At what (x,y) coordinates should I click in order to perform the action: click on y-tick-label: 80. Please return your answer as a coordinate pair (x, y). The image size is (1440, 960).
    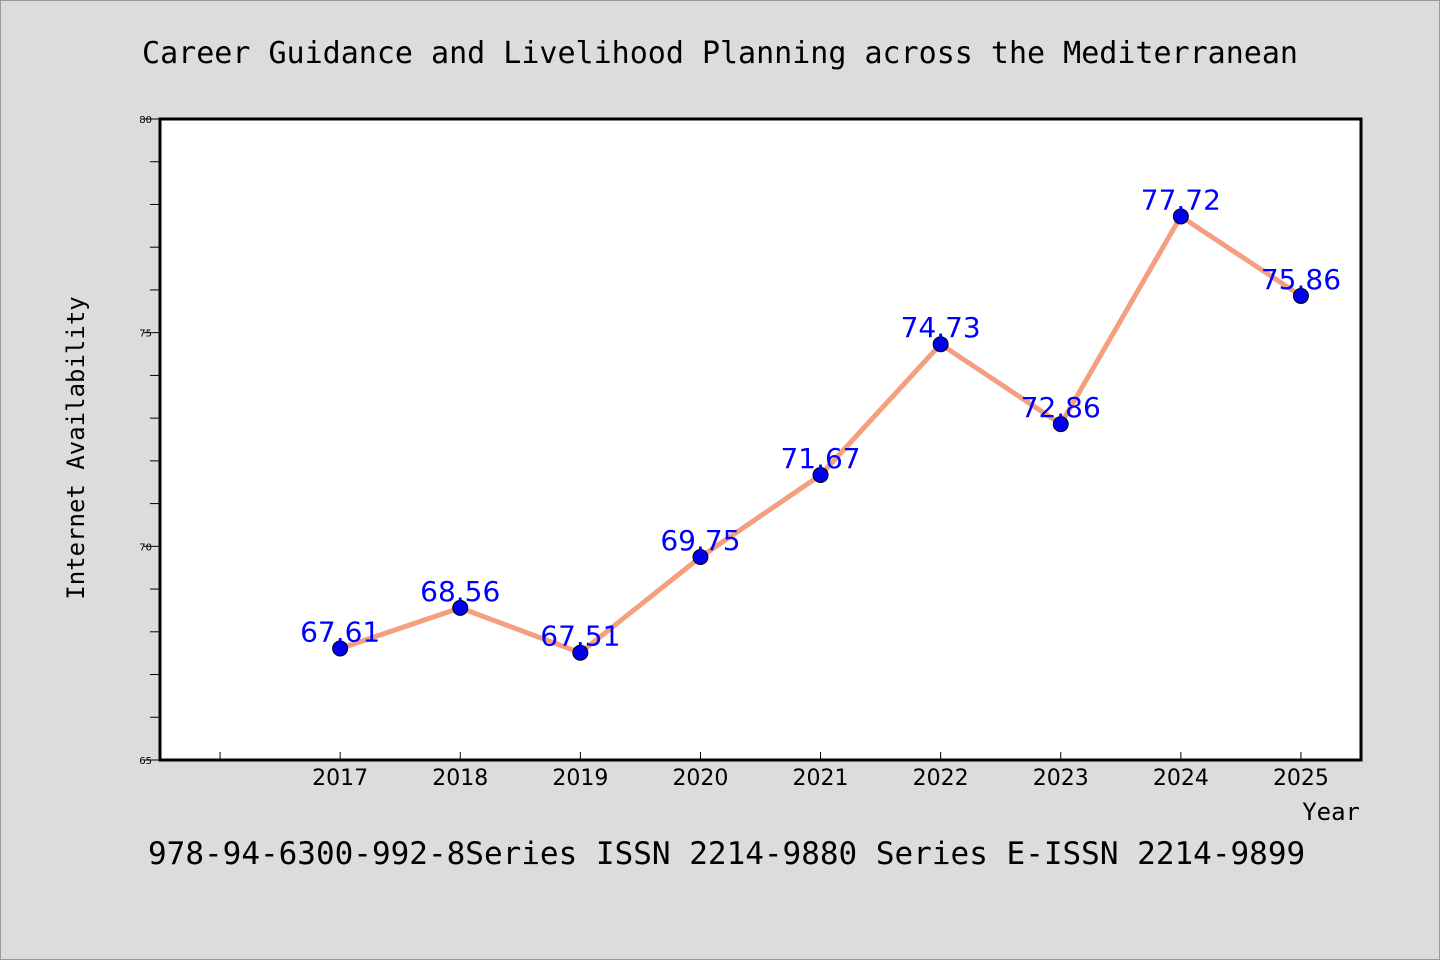
    Looking at the image, I should click on (145, 120).